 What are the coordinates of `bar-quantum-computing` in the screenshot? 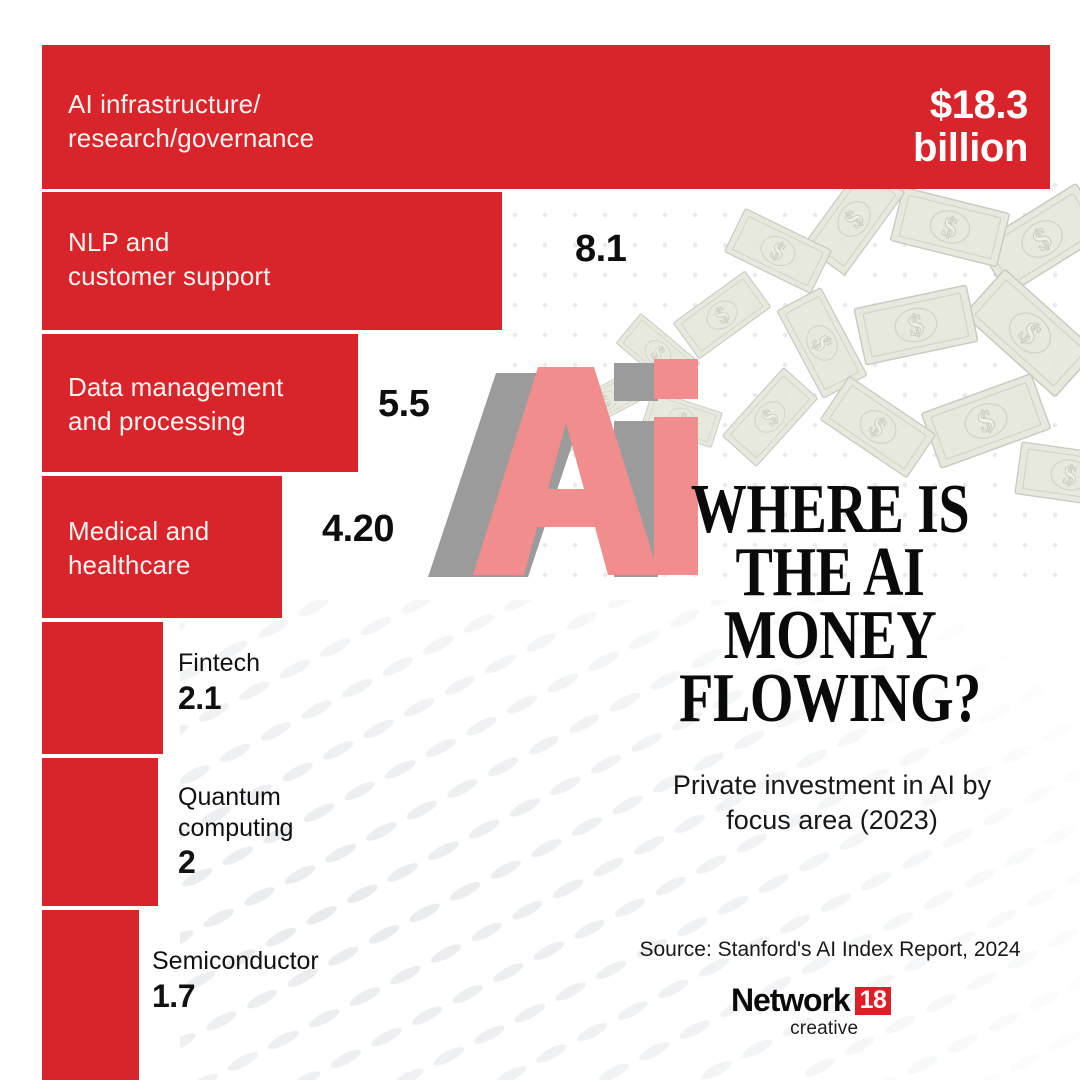 It's located at (100, 832).